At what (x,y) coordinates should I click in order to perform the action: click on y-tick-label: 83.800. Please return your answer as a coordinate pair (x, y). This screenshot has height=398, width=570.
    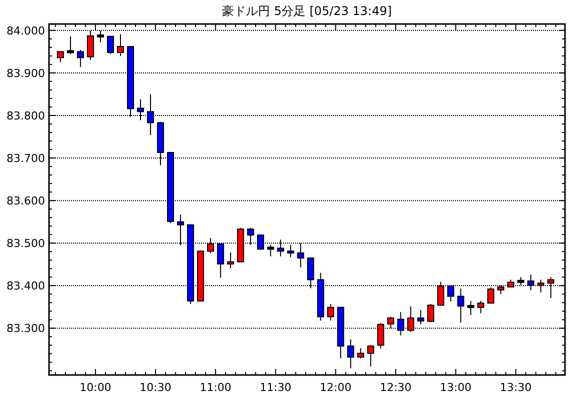
    Looking at the image, I should click on (25, 115).